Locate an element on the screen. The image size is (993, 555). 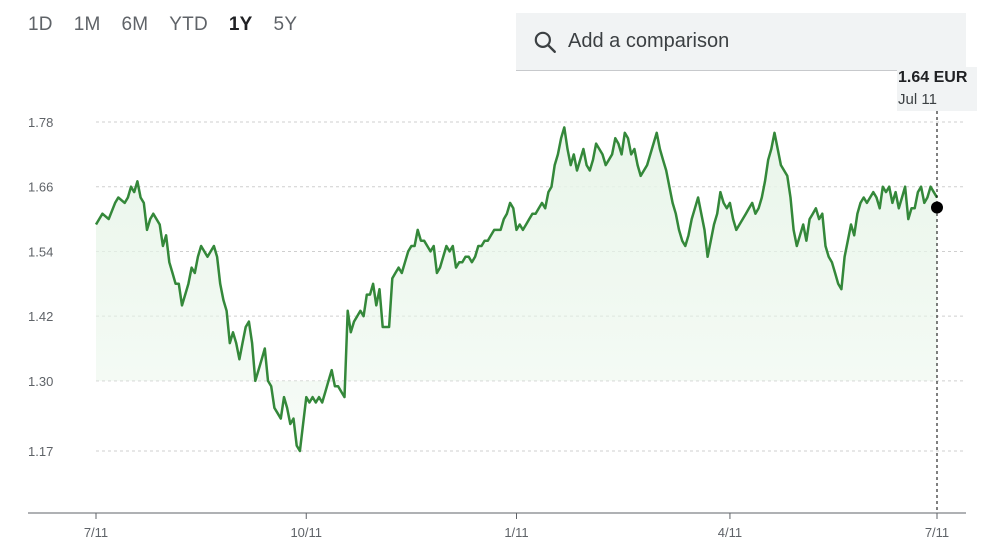
tooltip-value: 1.64 EUR is located at coordinates (933, 77).